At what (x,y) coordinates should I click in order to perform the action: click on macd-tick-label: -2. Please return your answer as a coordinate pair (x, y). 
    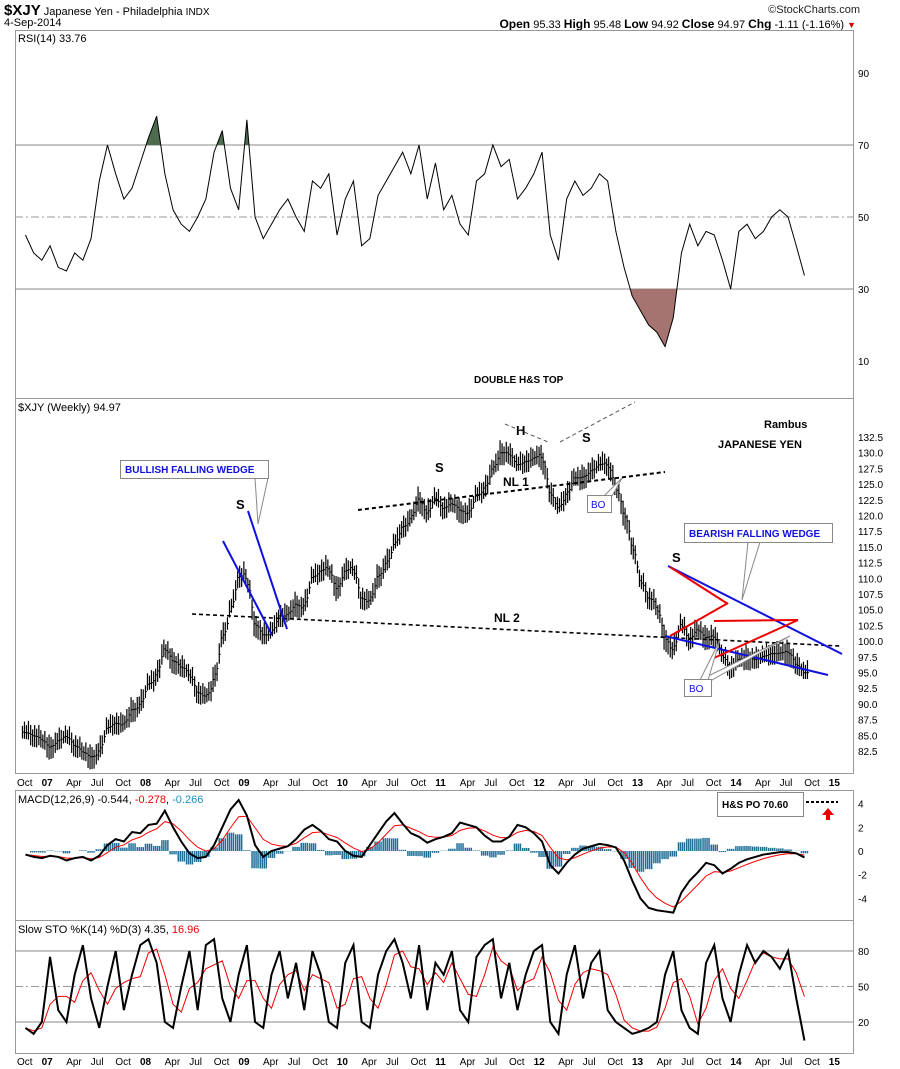
    Looking at the image, I should click on (862, 876).